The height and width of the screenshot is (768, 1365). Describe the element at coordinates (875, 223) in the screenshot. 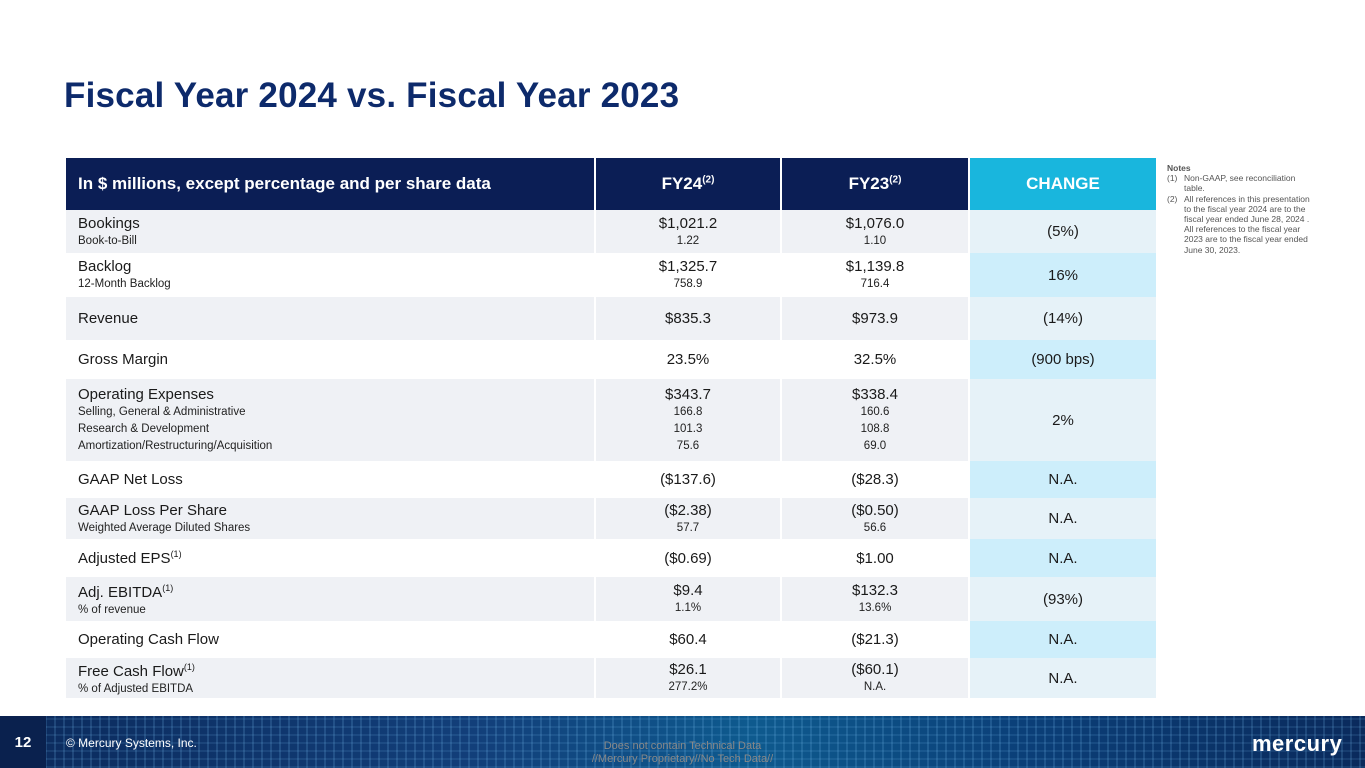

I see `fy23-value: $1,076.0` at that location.